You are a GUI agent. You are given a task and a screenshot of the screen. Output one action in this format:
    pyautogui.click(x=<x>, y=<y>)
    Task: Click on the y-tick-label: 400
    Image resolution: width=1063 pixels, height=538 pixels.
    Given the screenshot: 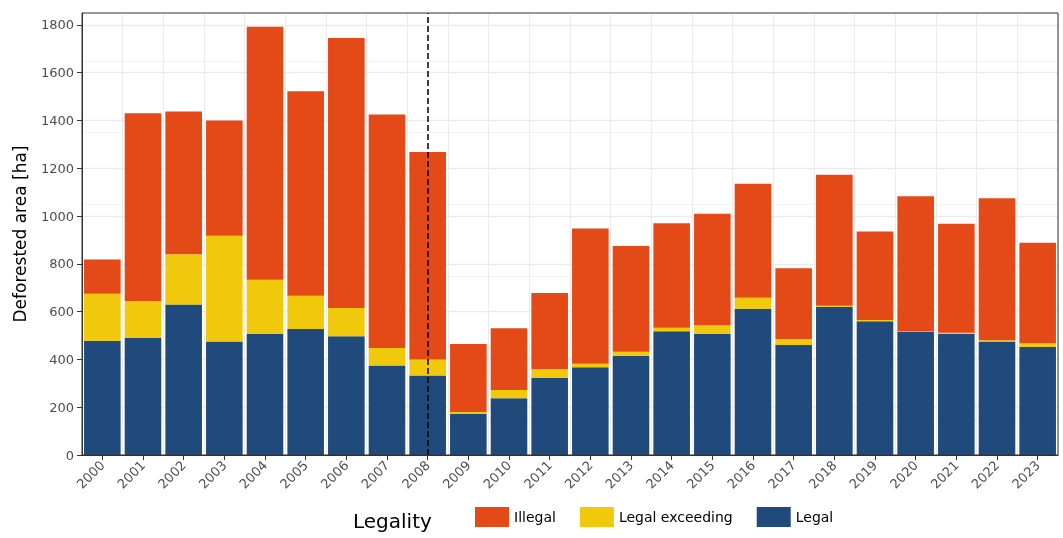 What is the action you would take?
    pyautogui.click(x=61, y=359)
    